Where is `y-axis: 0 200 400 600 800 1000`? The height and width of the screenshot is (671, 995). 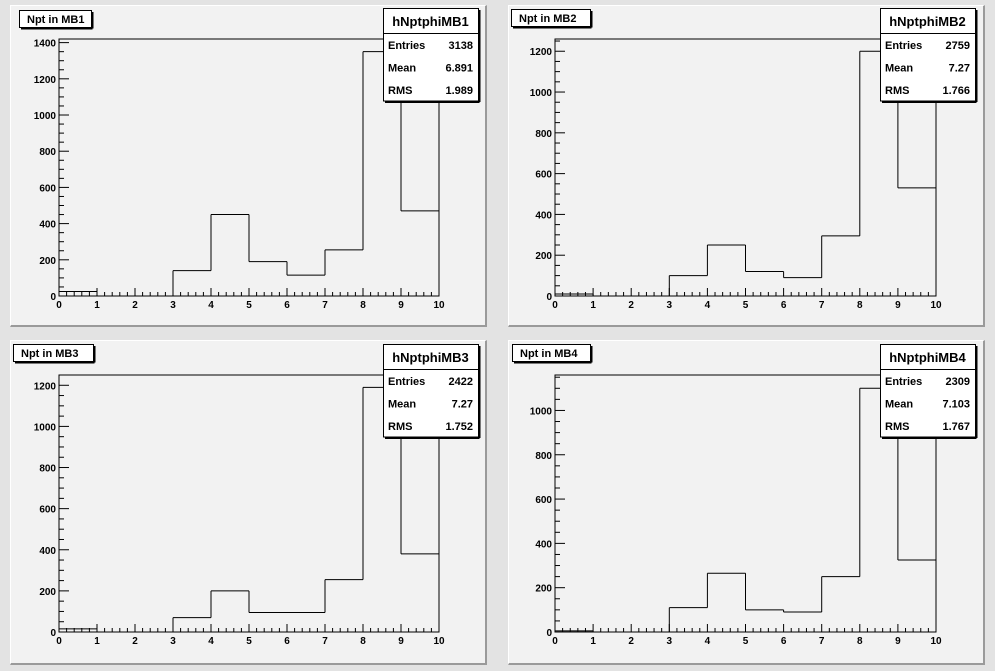 y-axis: 0 200 400 600 800 1000 is located at coordinates (547, 507).